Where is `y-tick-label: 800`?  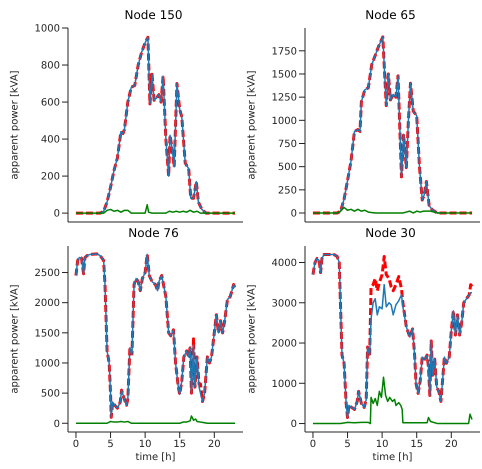 y-tick-label: 800 is located at coordinates (50, 66).